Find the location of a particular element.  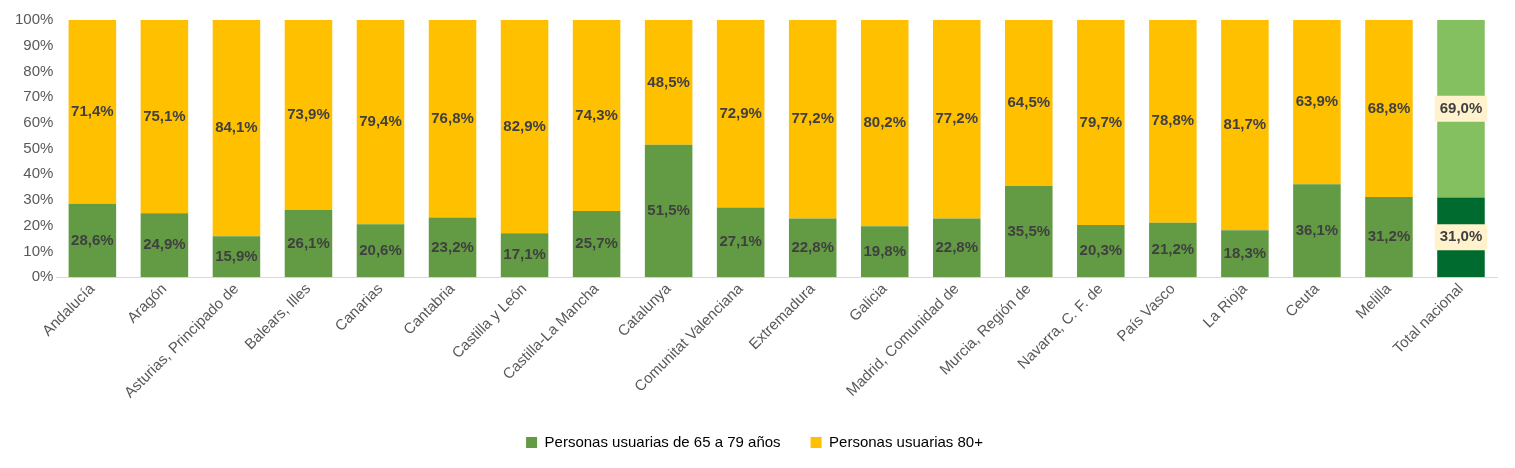

data-label: 69,0% is located at coordinates (1461, 107).